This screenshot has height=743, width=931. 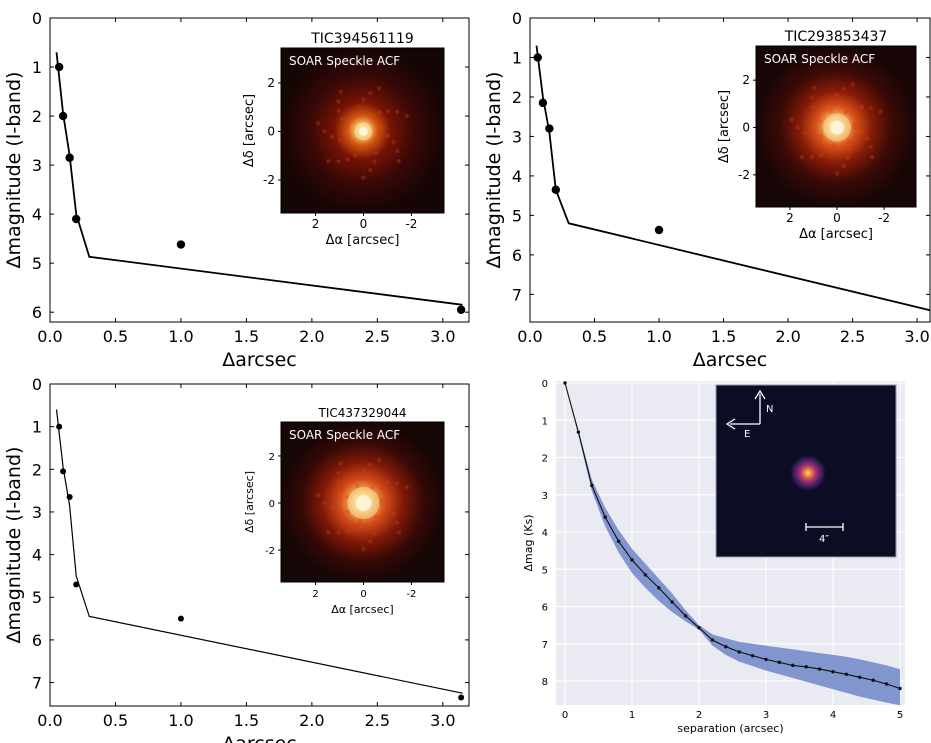 What do you see at coordinates (632, 715) in the screenshot?
I see `x-tick-label: 1` at bounding box center [632, 715].